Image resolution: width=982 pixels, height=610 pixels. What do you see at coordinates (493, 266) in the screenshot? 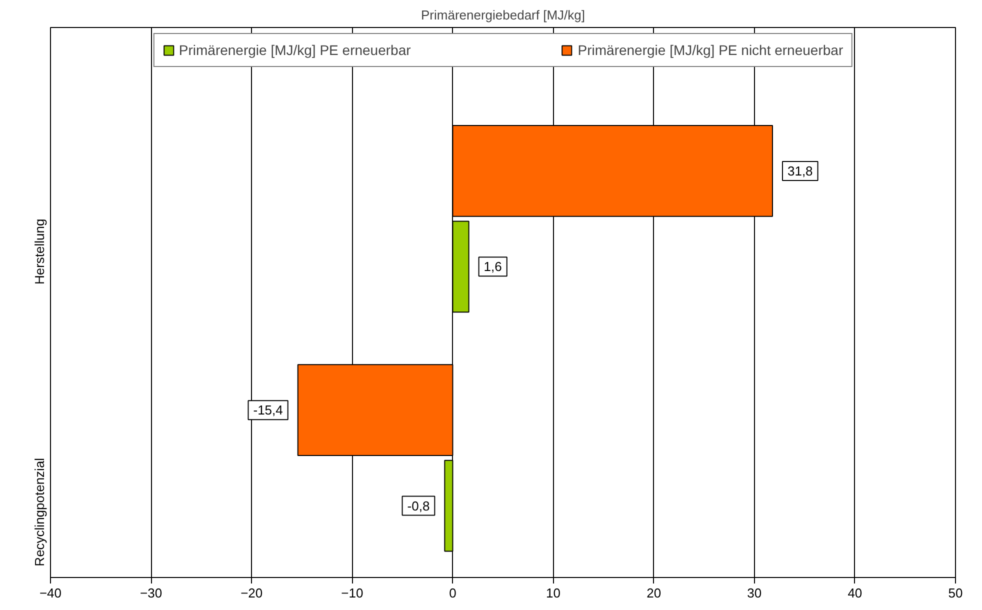
I see `data-label: 1,6` at bounding box center [493, 266].